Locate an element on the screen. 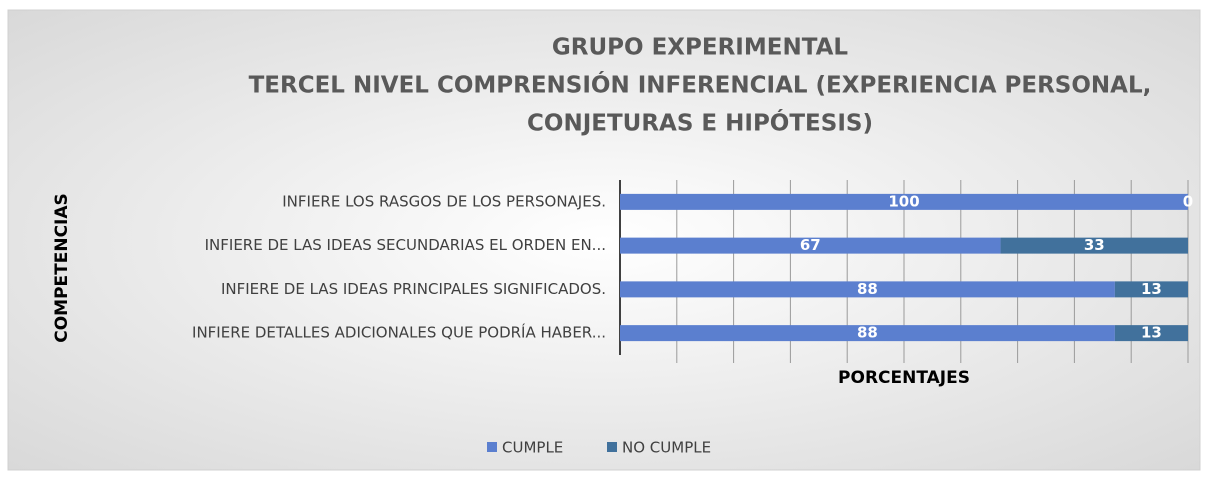 The width and height of the screenshot is (1209, 481). data-label: 100 is located at coordinates (903, 201).